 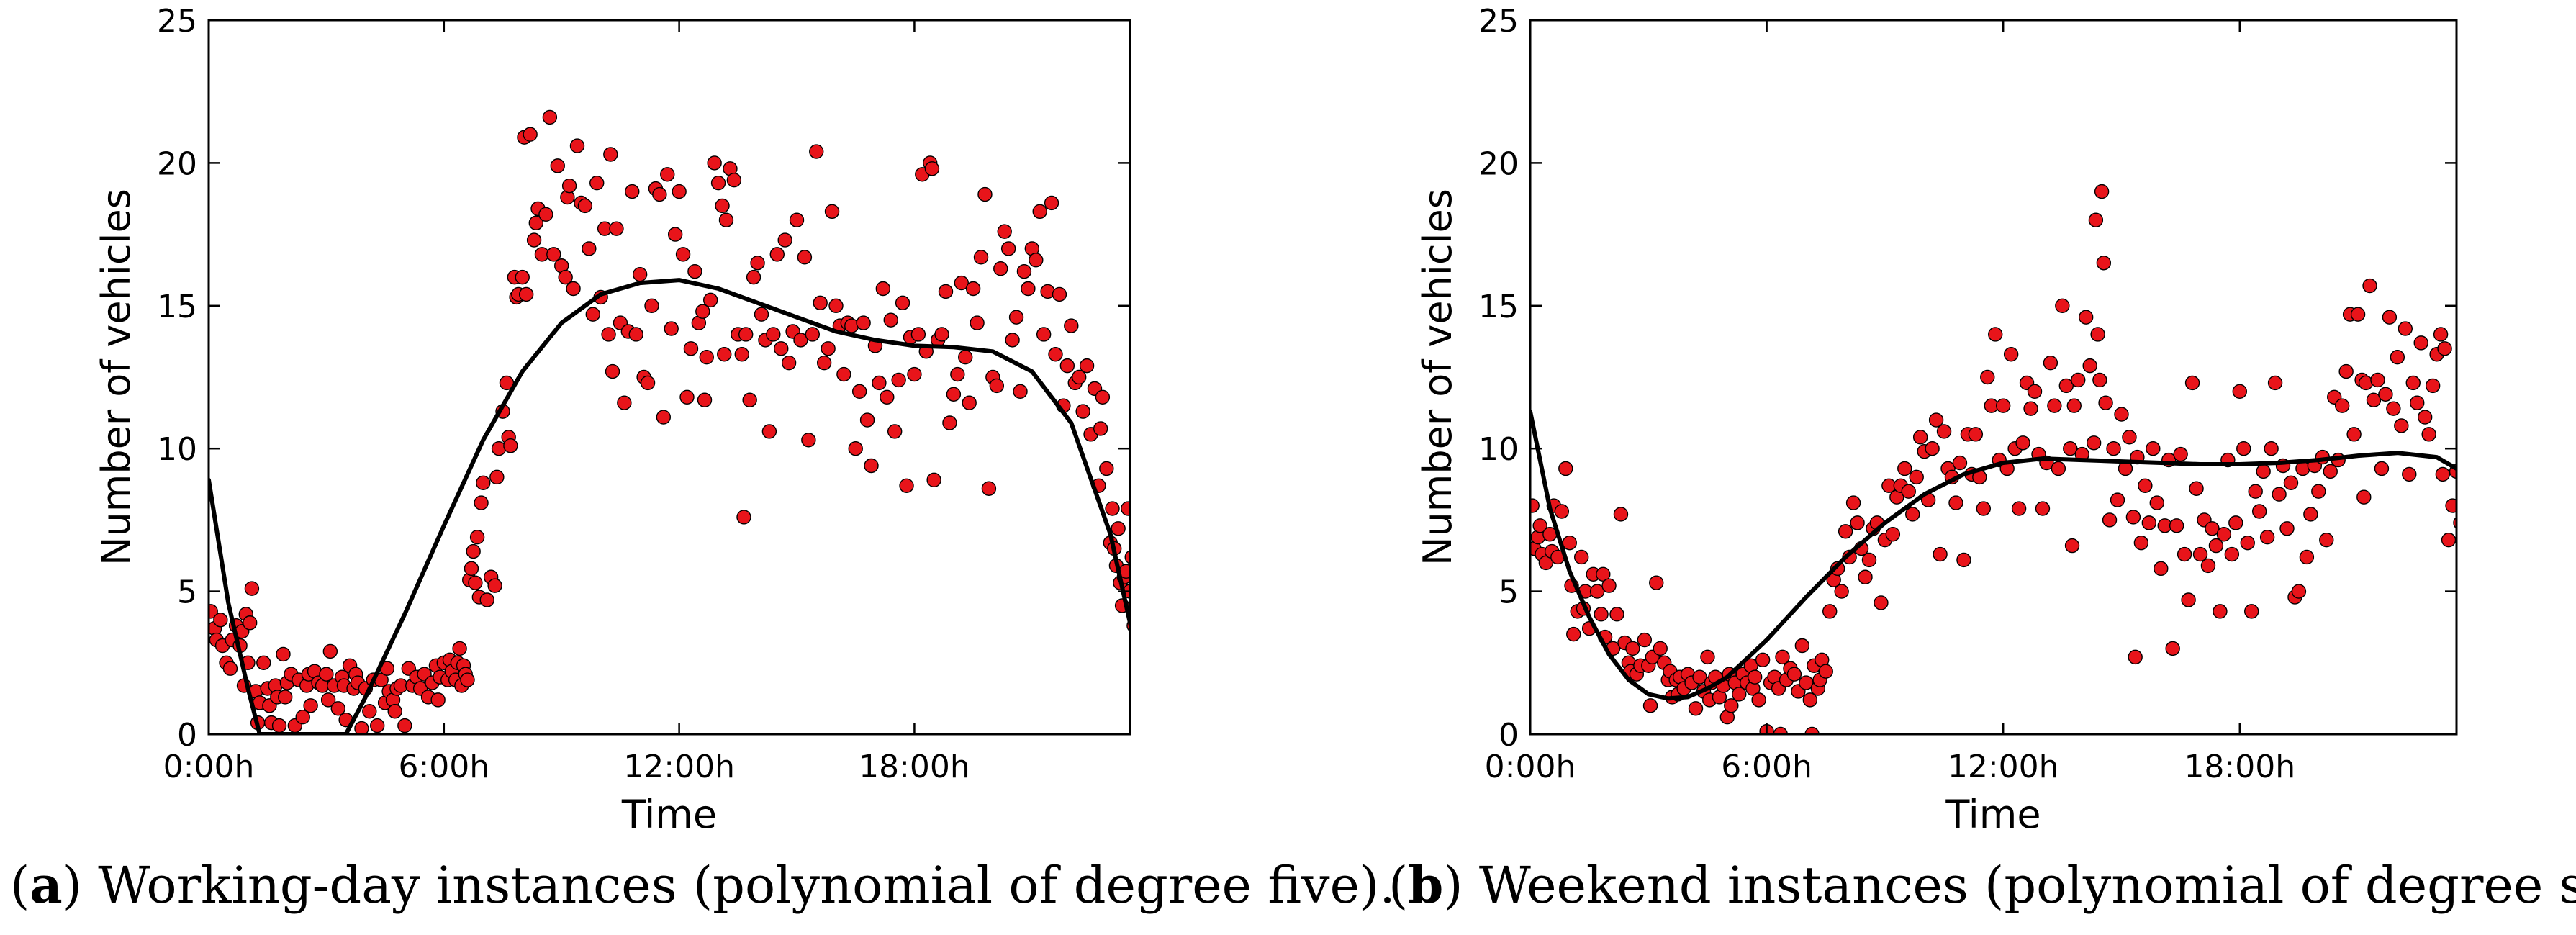 I want to click on x-tick-label: 6:00h, so click(x=443, y=767).